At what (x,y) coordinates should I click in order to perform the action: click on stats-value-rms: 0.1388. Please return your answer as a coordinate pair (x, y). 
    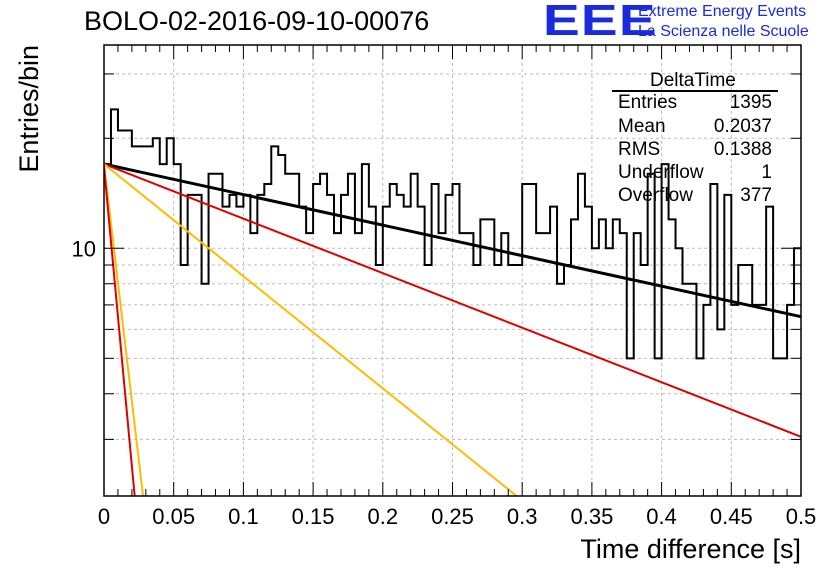
    Looking at the image, I should click on (742, 149).